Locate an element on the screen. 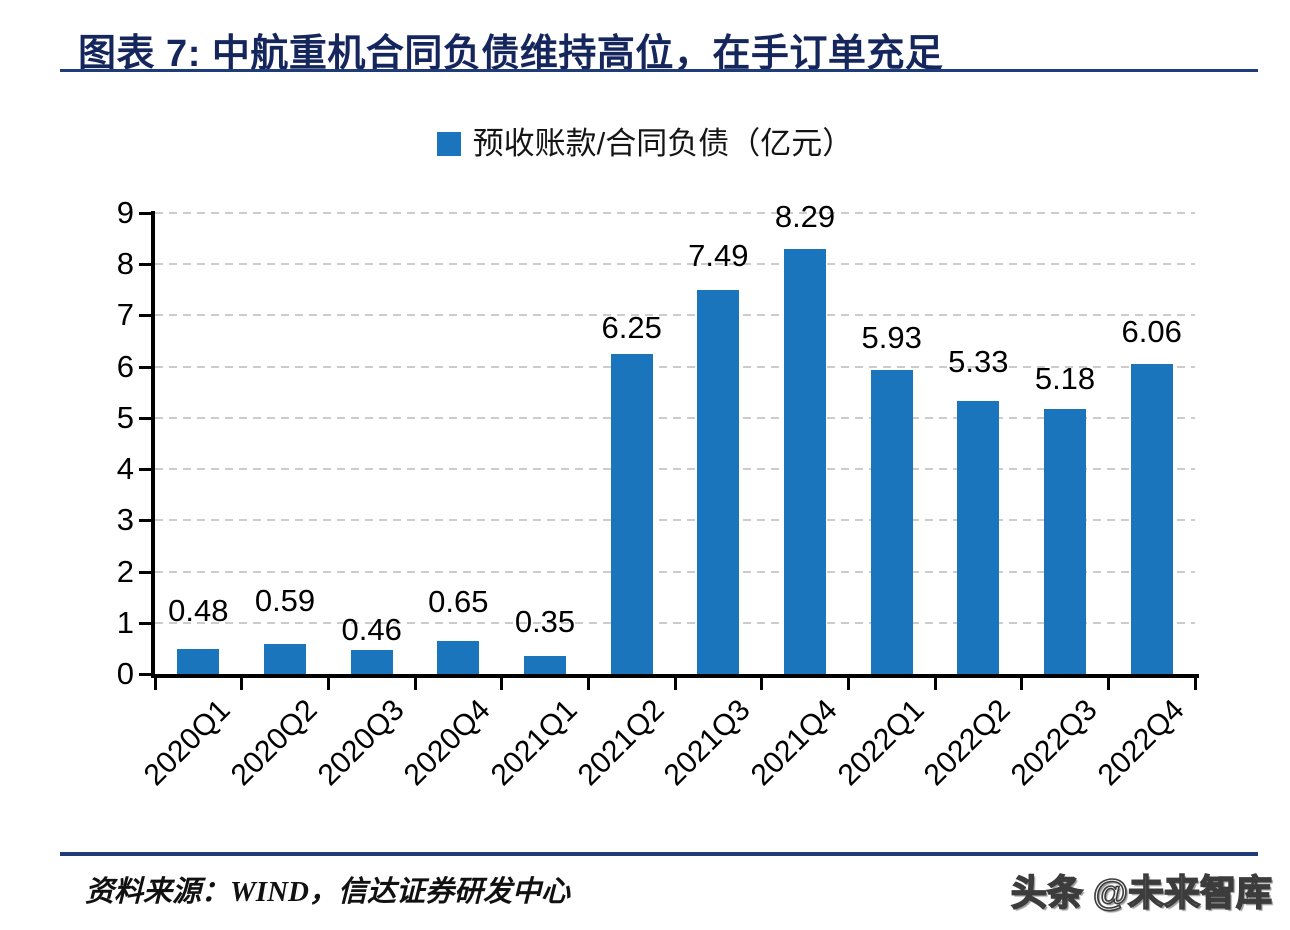 The width and height of the screenshot is (1290, 930). y-axis-label: 1 is located at coordinates (125, 622).